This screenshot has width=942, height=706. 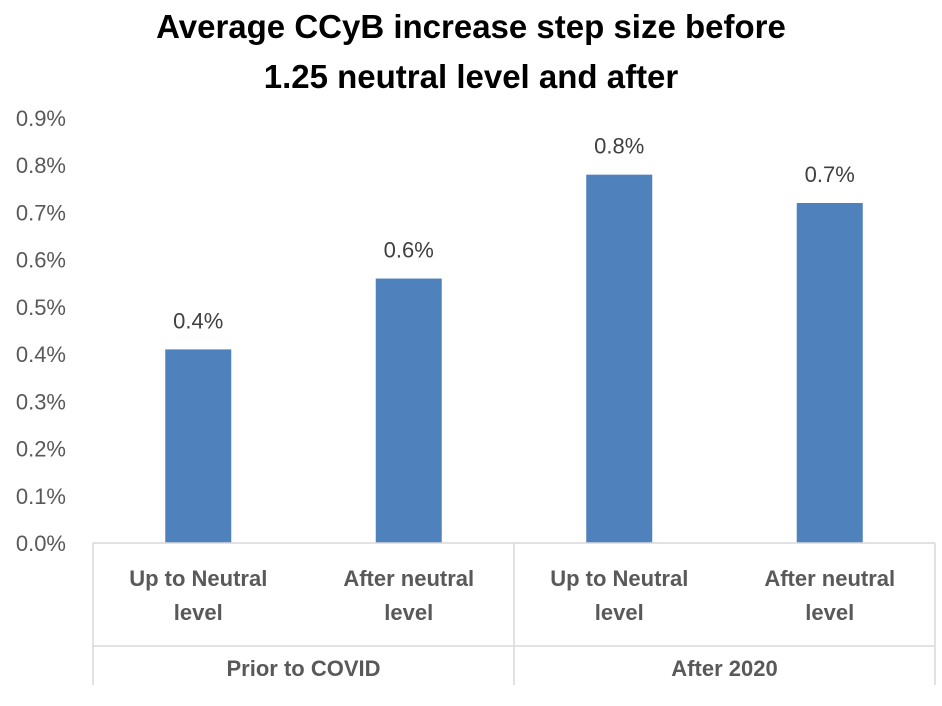 I want to click on y-tick-label: 0.6%, so click(x=41, y=260).